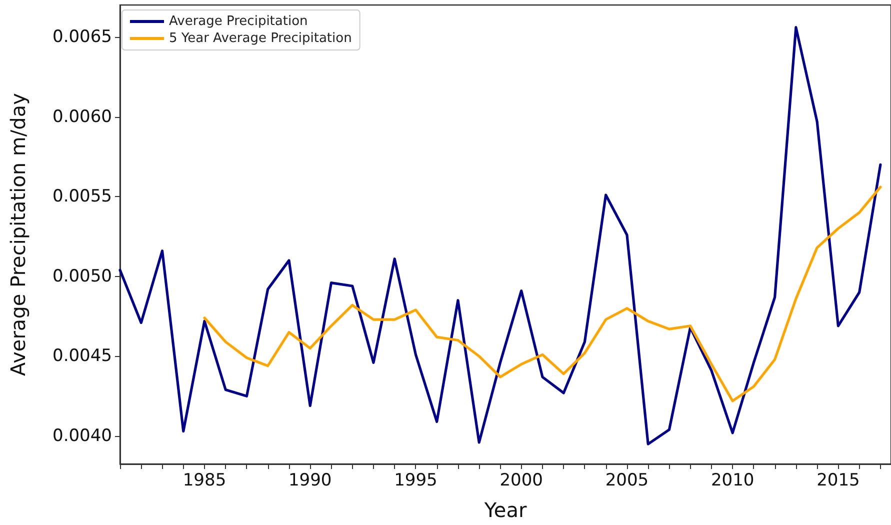 The height and width of the screenshot is (525, 891). I want to click on x-tick-label: 1990, so click(310, 480).